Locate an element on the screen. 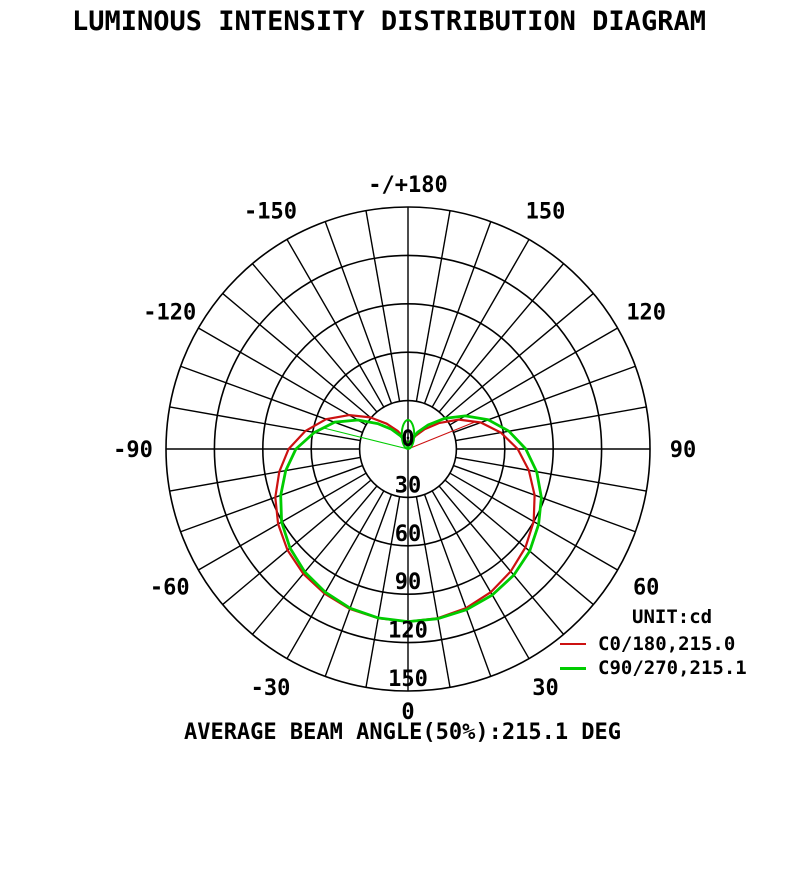  angle-label-0: 0 is located at coordinates (407, 712).